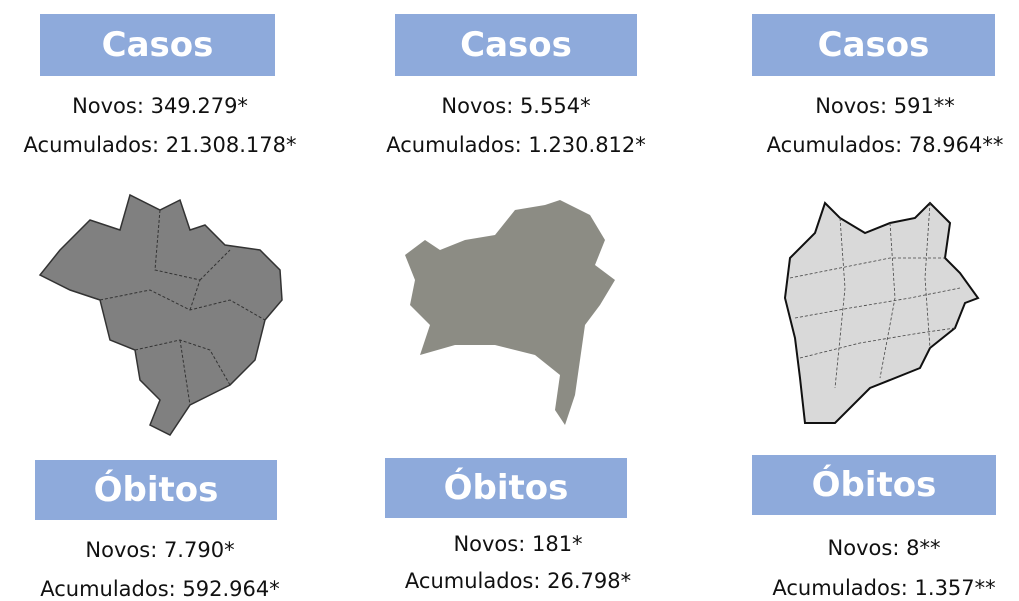 The image size is (1019, 601). What do you see at coordinates (885, 106) in the screenshot?
I see `cases-new: Novos: 591**` at bounding box center [885, 106].